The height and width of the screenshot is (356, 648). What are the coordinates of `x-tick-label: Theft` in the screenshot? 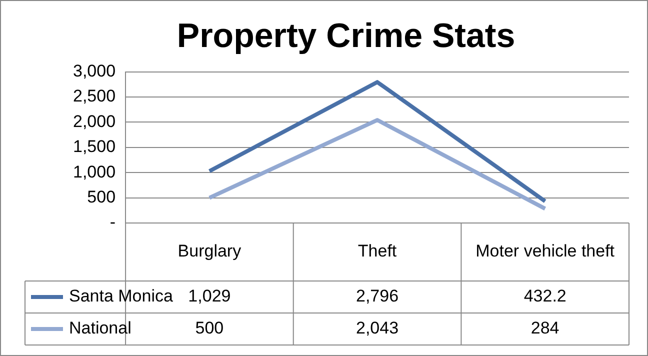 It's located at (377, 251).